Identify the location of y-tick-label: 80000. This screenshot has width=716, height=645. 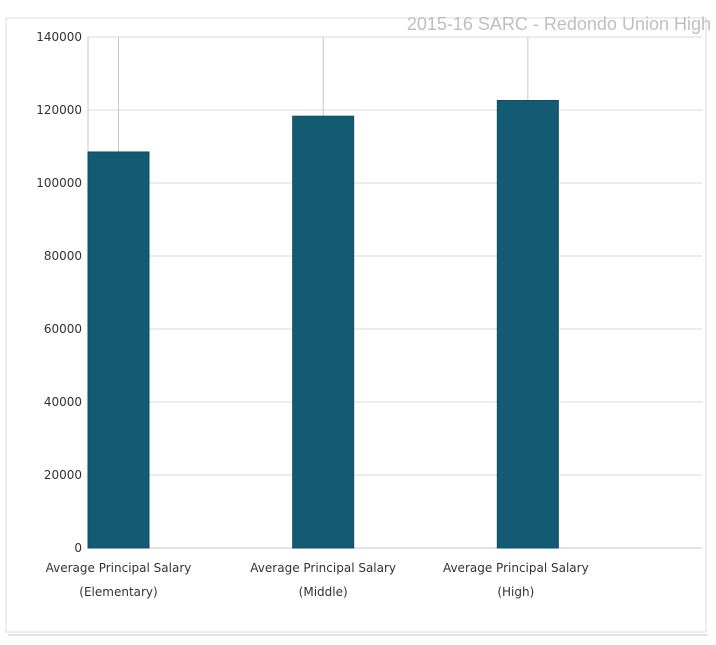
(63, 256).